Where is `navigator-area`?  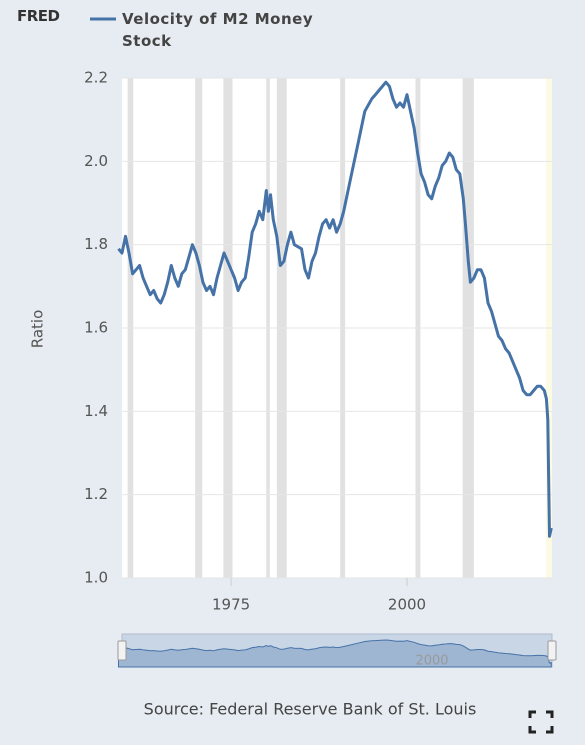
navigator-area is located at coordinates (334, 653).